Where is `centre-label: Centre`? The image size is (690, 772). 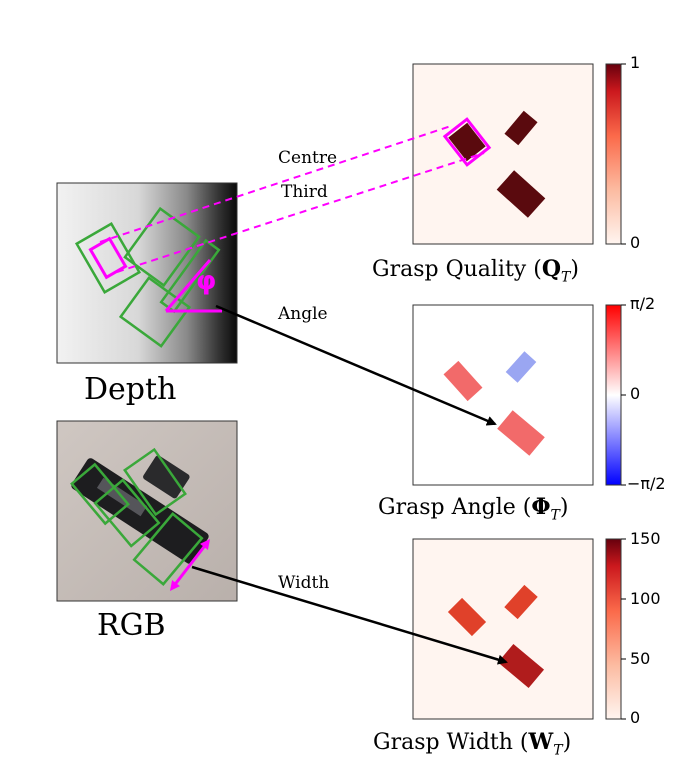 centre-label: Centre is located at coordinates (308, 158).